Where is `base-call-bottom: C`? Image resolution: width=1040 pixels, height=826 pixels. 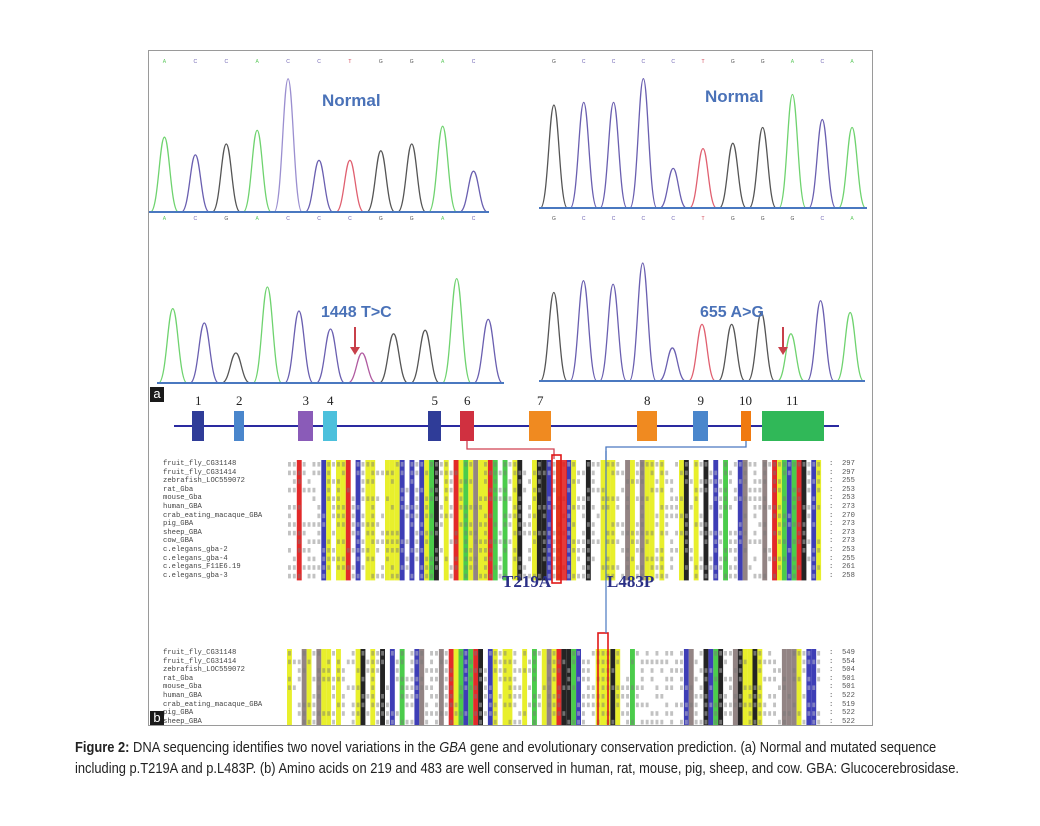 base-call-bottom: C is located at coordinates (822, 219).